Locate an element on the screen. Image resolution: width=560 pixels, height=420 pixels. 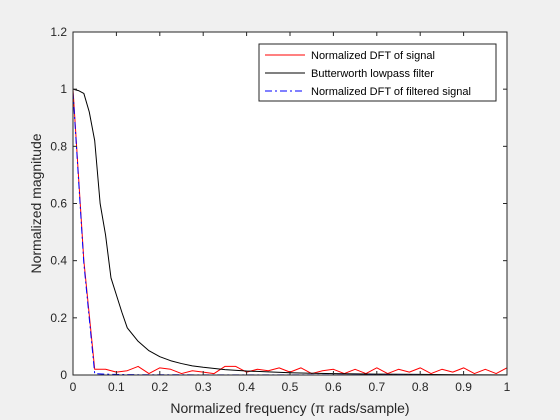
legend-entry-label: Normalized DFT of signal is located at coordinates (373, 56).